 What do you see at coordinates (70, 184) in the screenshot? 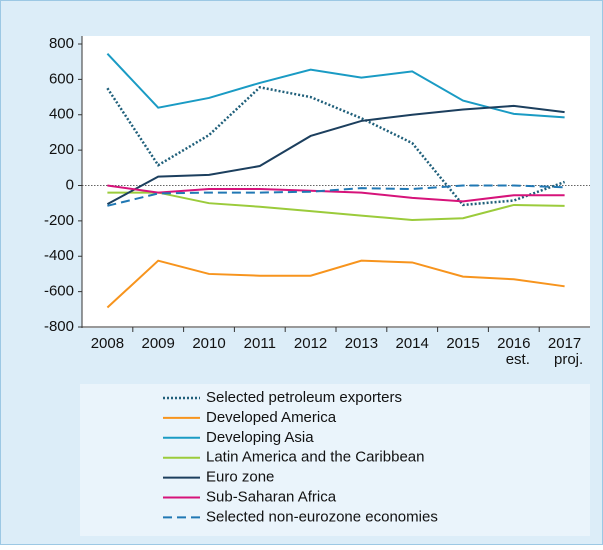
I see `y-tick-label: 0` at bounding box center [70, 184].